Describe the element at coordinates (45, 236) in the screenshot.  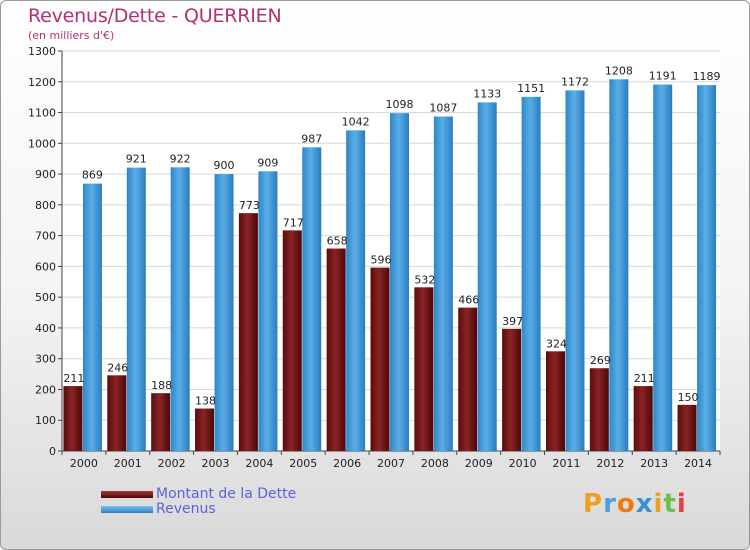
I see `y-tick-label: 700` at that location.